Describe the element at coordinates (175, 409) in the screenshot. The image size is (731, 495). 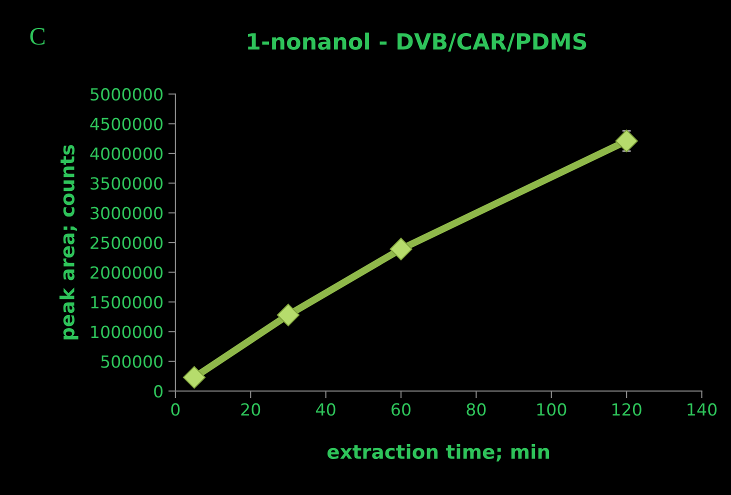
I see `x-tick-label: 0` at that location.